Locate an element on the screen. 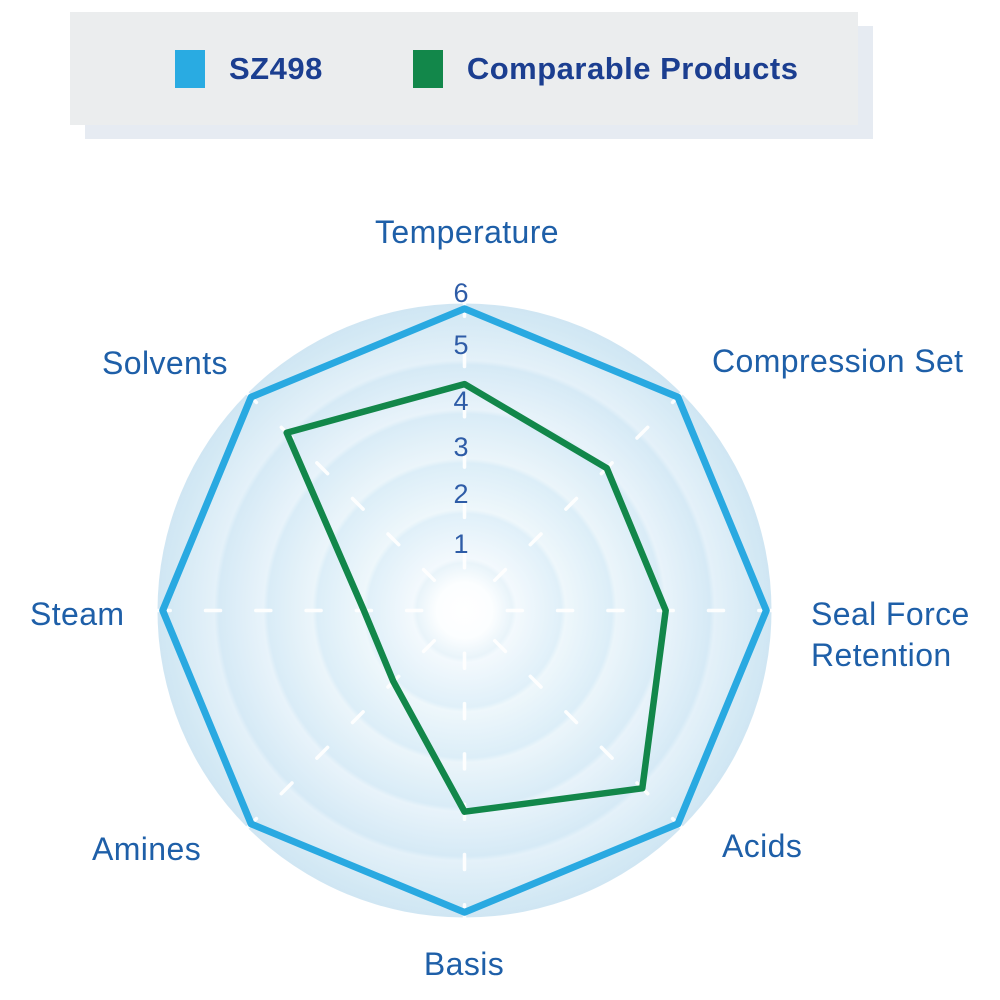 The height and width of the screenshot is (1000, 1000). legend-bar: SZ498 Comparable Products is located at coordinates (464, 68).